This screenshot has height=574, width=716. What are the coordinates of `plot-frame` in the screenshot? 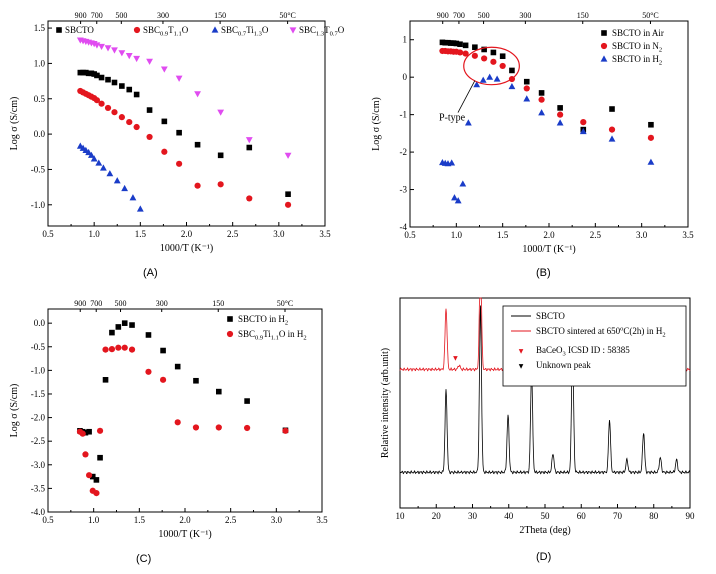 It's located at (186, 123).